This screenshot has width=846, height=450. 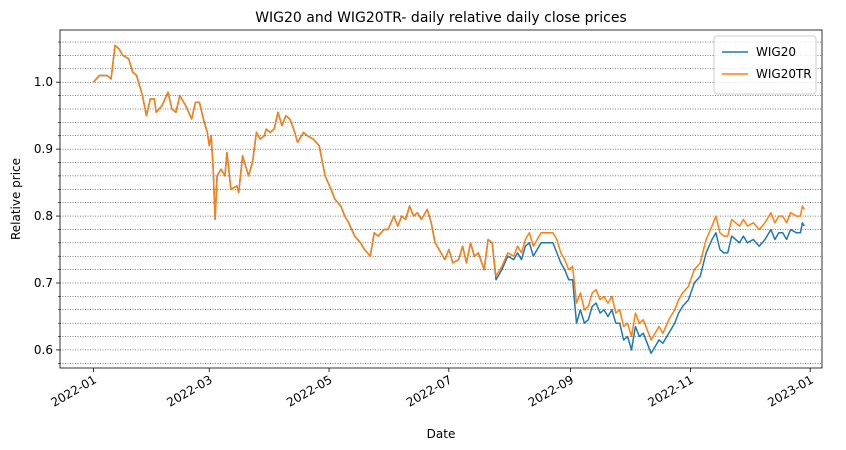 I want to click on x-axis-label: Date, so click(x=441, y=434).